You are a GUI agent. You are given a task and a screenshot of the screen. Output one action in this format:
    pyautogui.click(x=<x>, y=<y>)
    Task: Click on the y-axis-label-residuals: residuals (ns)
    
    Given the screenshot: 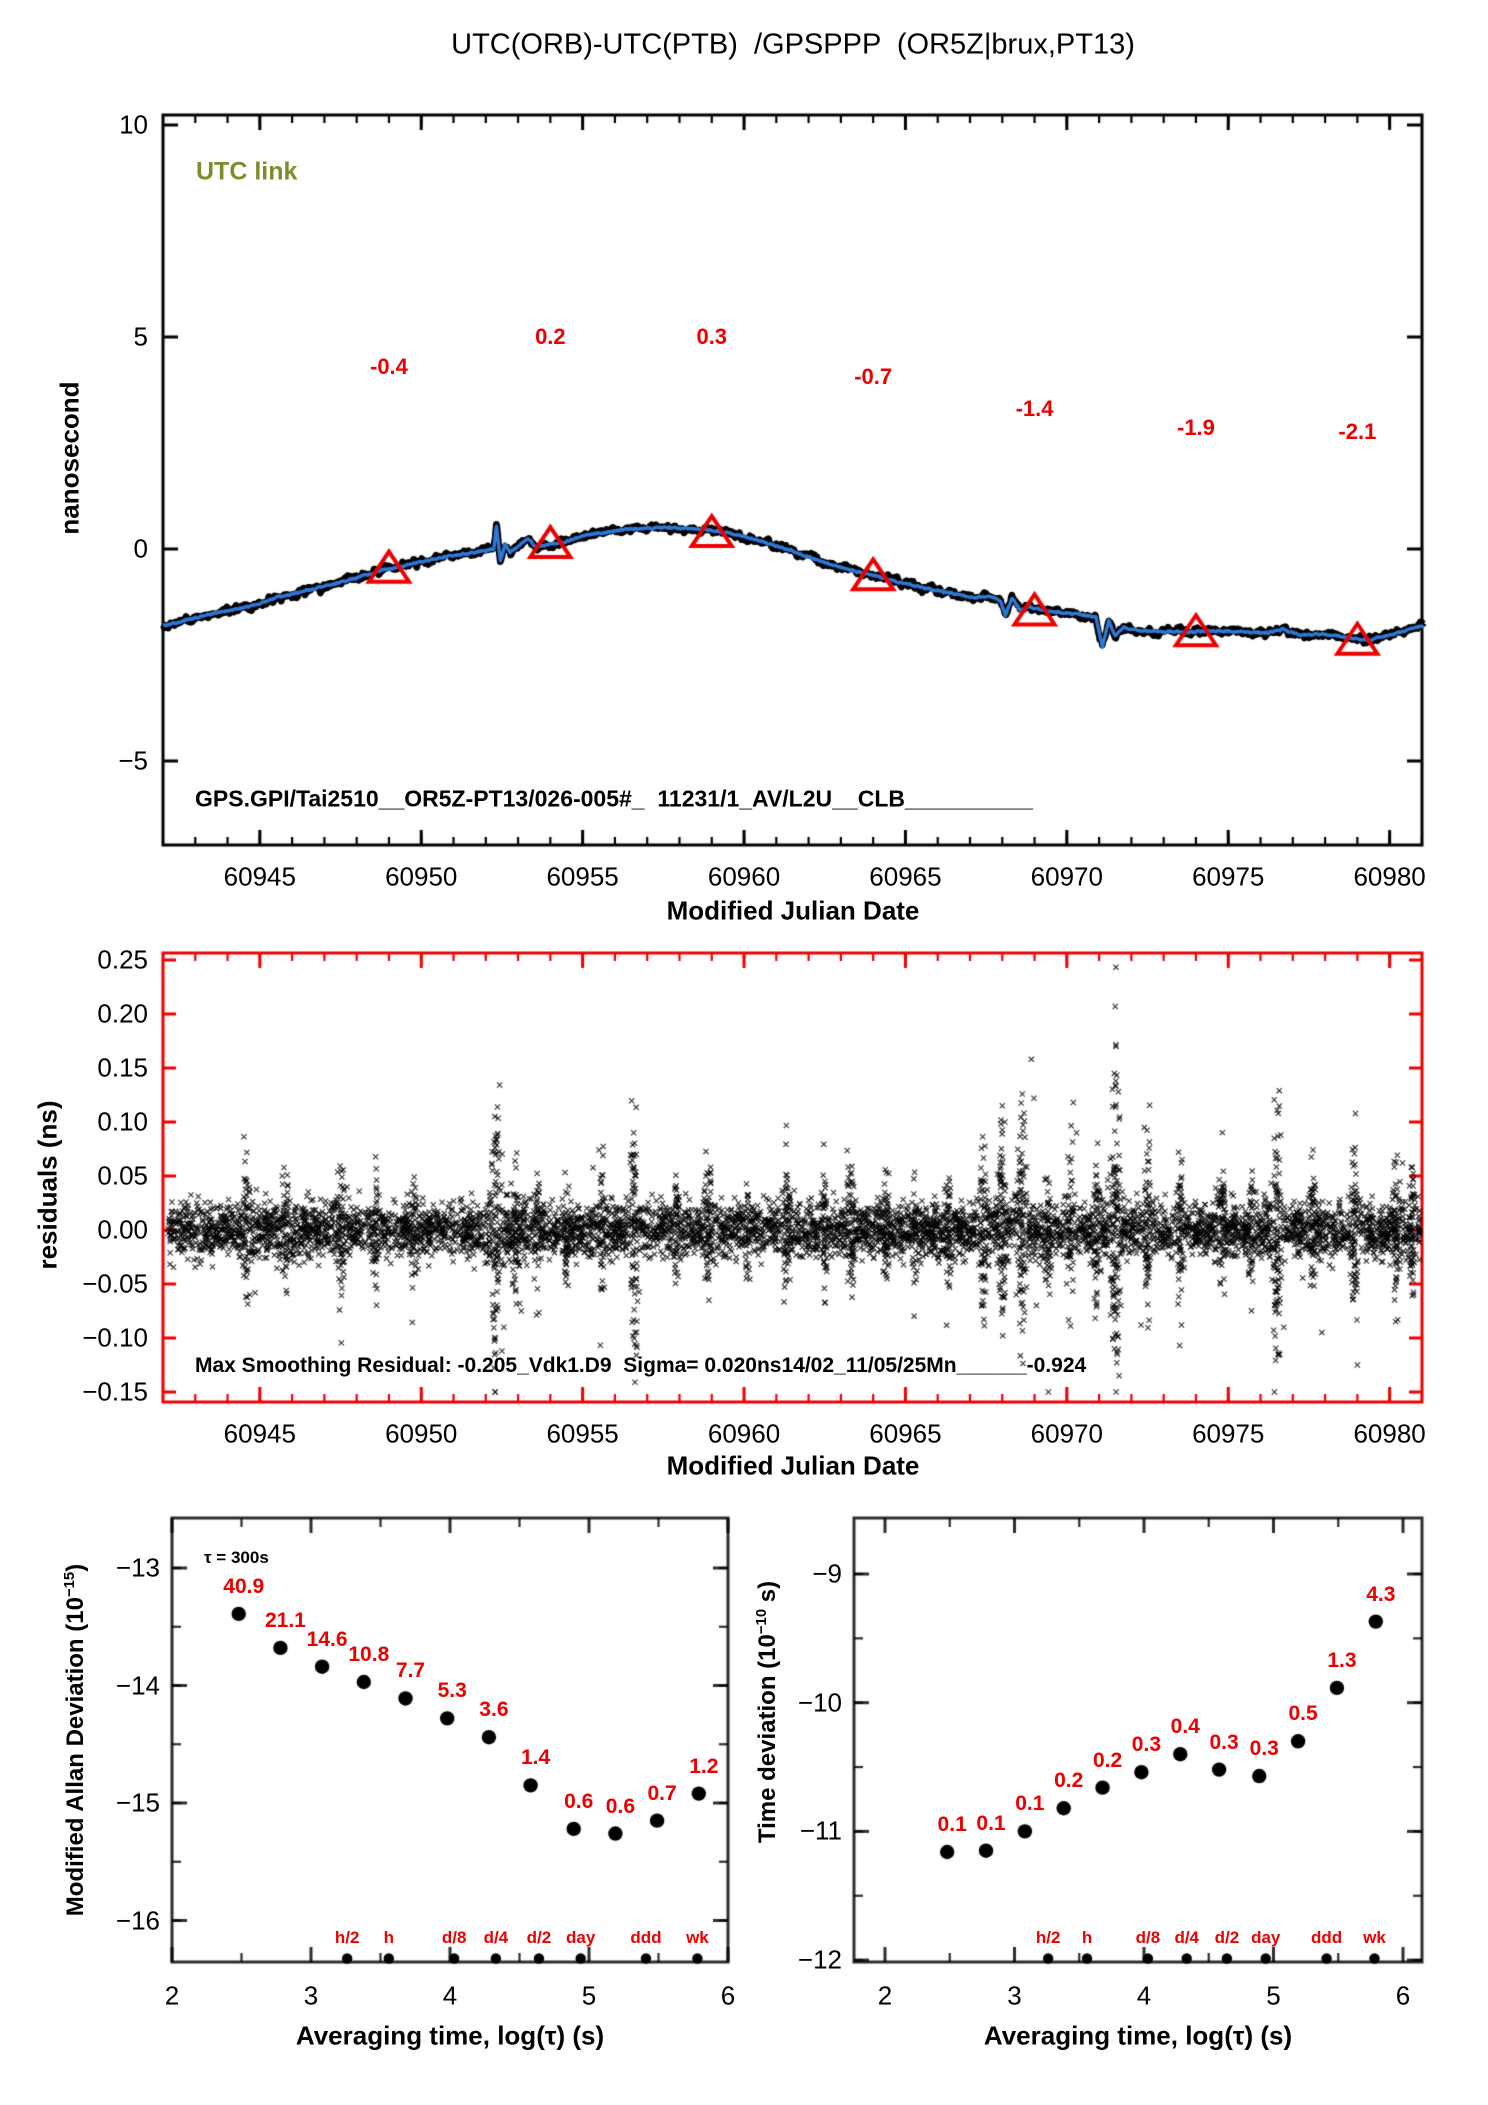 What is the action you would take?
    pyautogui.click(x=47, y=1185)
    